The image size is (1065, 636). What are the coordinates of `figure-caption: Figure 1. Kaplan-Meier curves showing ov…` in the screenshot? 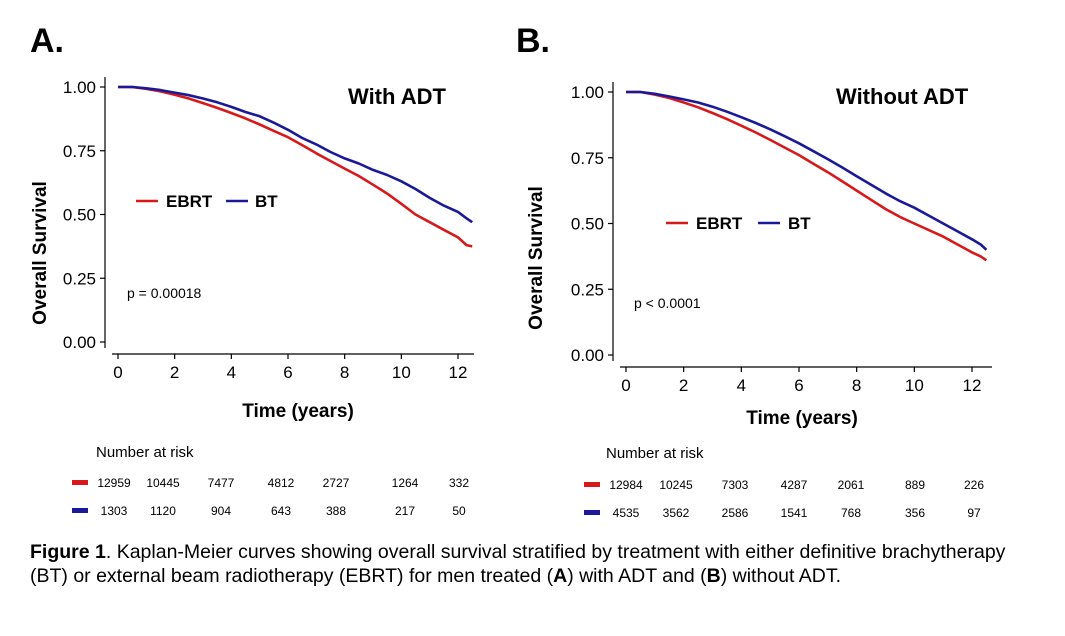 It's located at (535, 564).